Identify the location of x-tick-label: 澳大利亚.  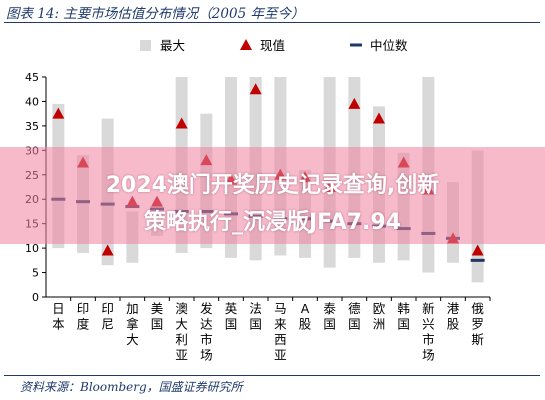
(181, 332).